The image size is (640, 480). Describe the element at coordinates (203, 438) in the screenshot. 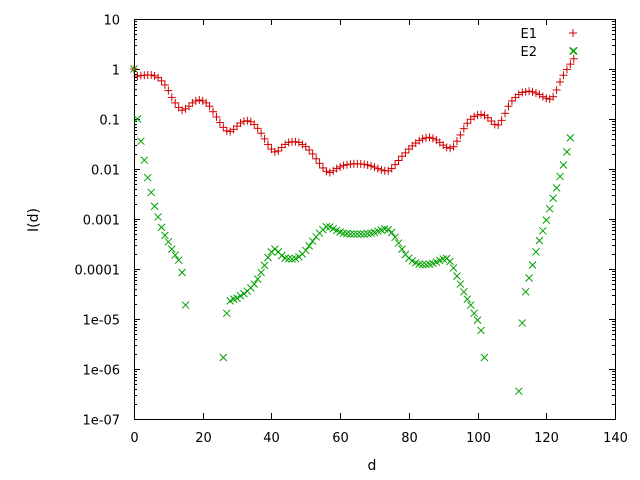

I see `x-tick-label: 20` at that location.